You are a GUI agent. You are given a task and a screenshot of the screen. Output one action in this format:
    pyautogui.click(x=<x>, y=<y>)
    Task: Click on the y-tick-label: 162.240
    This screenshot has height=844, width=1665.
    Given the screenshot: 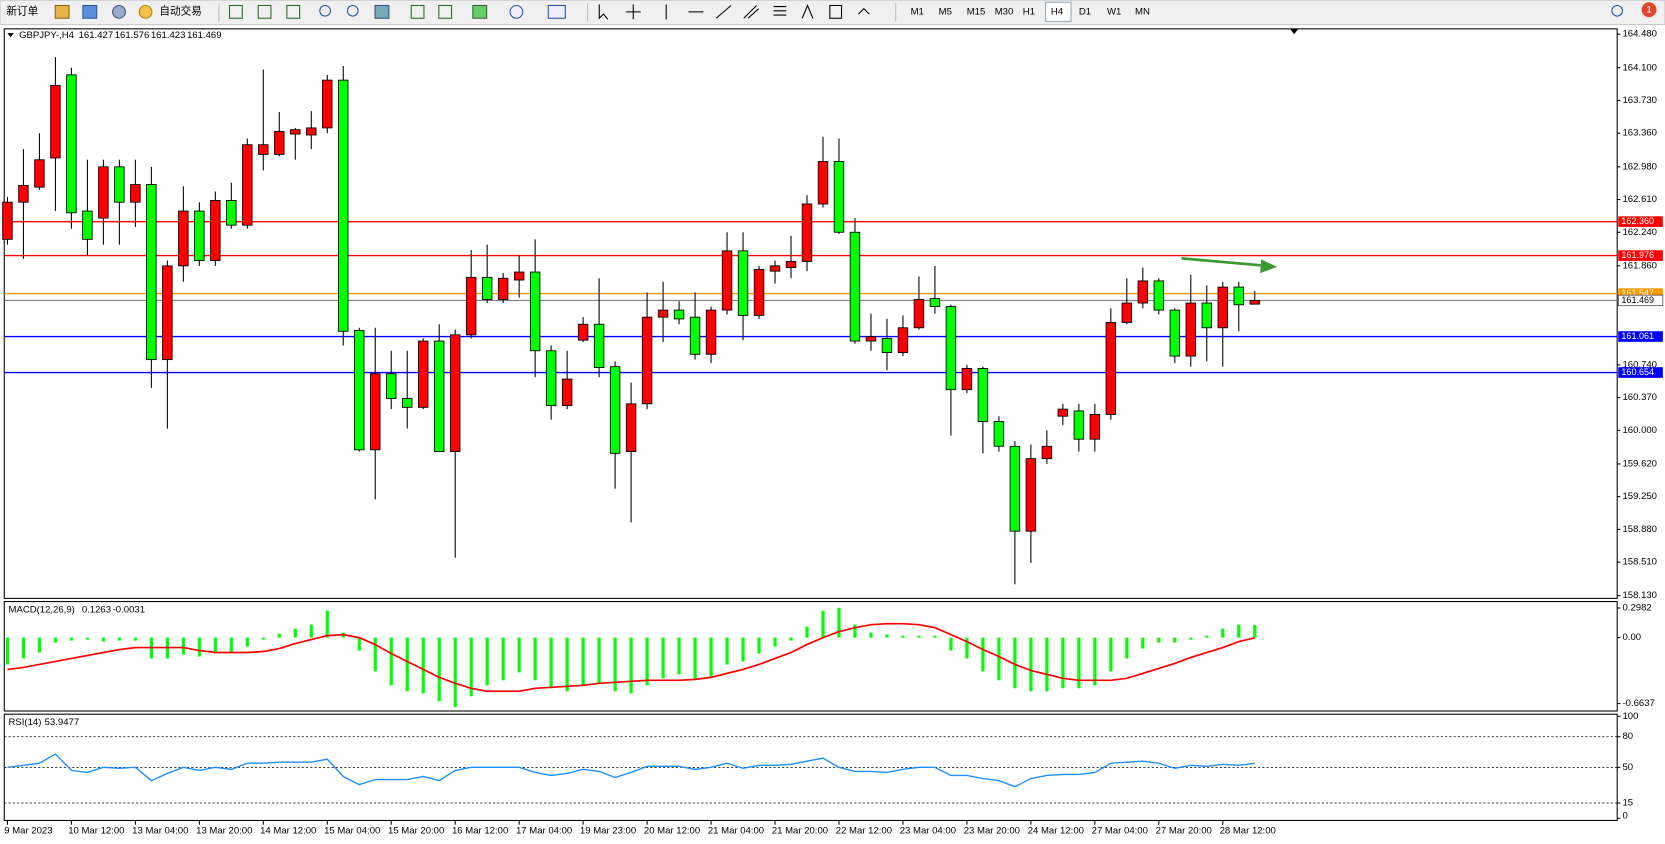 What is the action you would take?
    pyautogui.click(x=1639, y=232)
    